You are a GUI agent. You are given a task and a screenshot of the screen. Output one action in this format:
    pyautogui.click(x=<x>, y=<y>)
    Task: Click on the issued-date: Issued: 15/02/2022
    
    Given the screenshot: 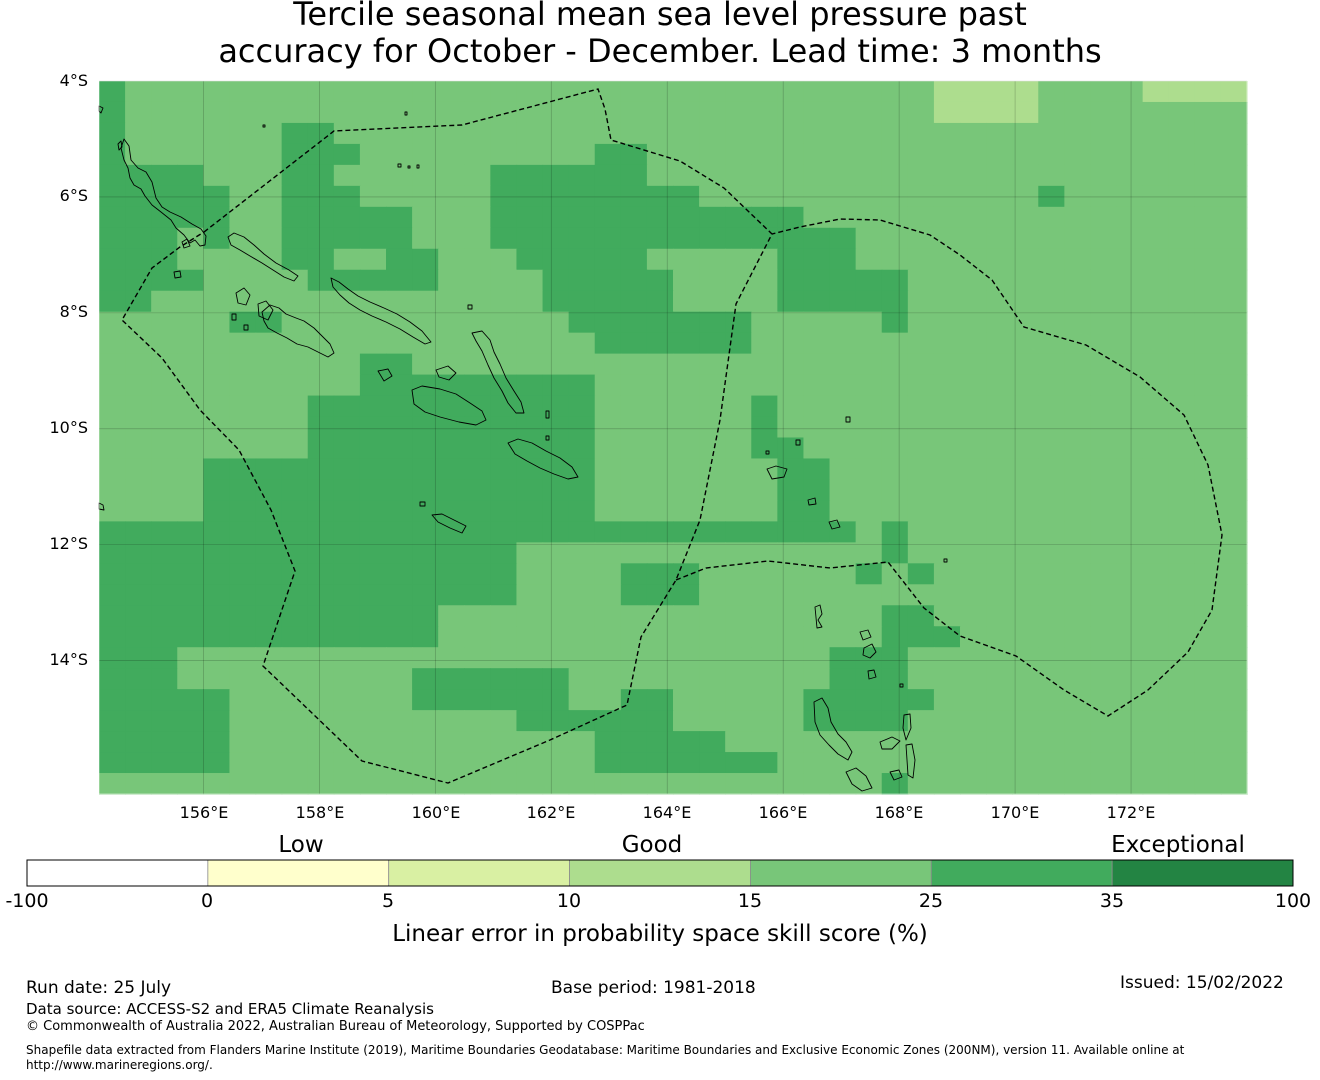 What is the action you would take?
    pyautogui.click(x=1202, y=983)
    